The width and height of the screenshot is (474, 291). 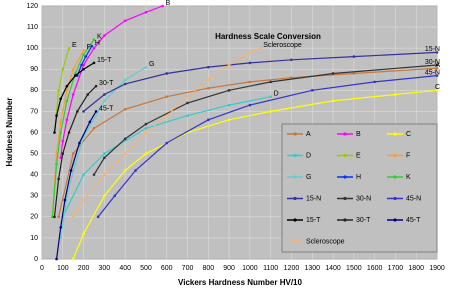 I want to click on chart-title: Hardness Scale Conversion, so click(x=268, y=36).